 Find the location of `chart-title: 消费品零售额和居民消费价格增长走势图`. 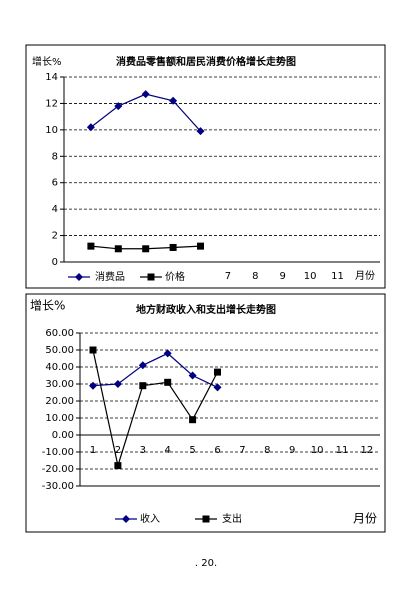

chart-title: 消费品零售额和居民消费价格增长走势图 is located at coordinates (206, 61).